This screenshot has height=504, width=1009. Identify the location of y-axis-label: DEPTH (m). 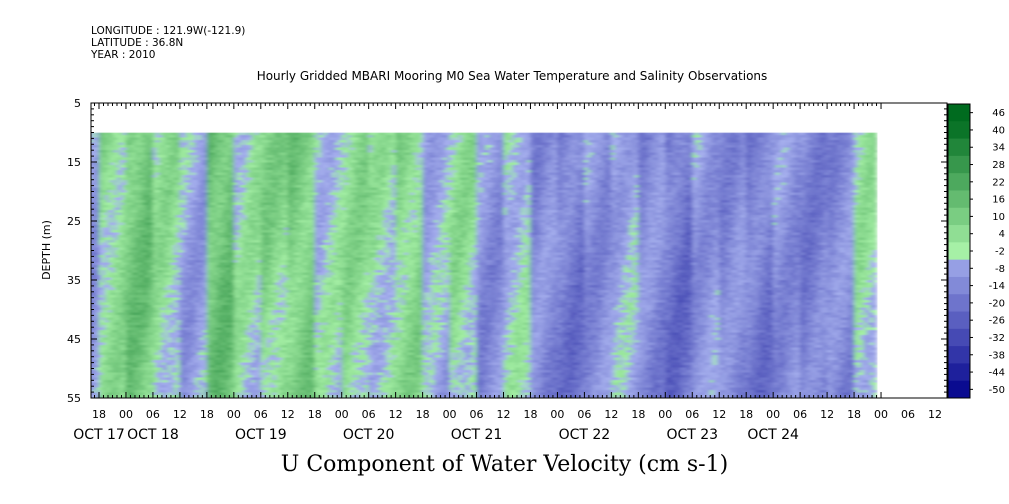
(46, 250).